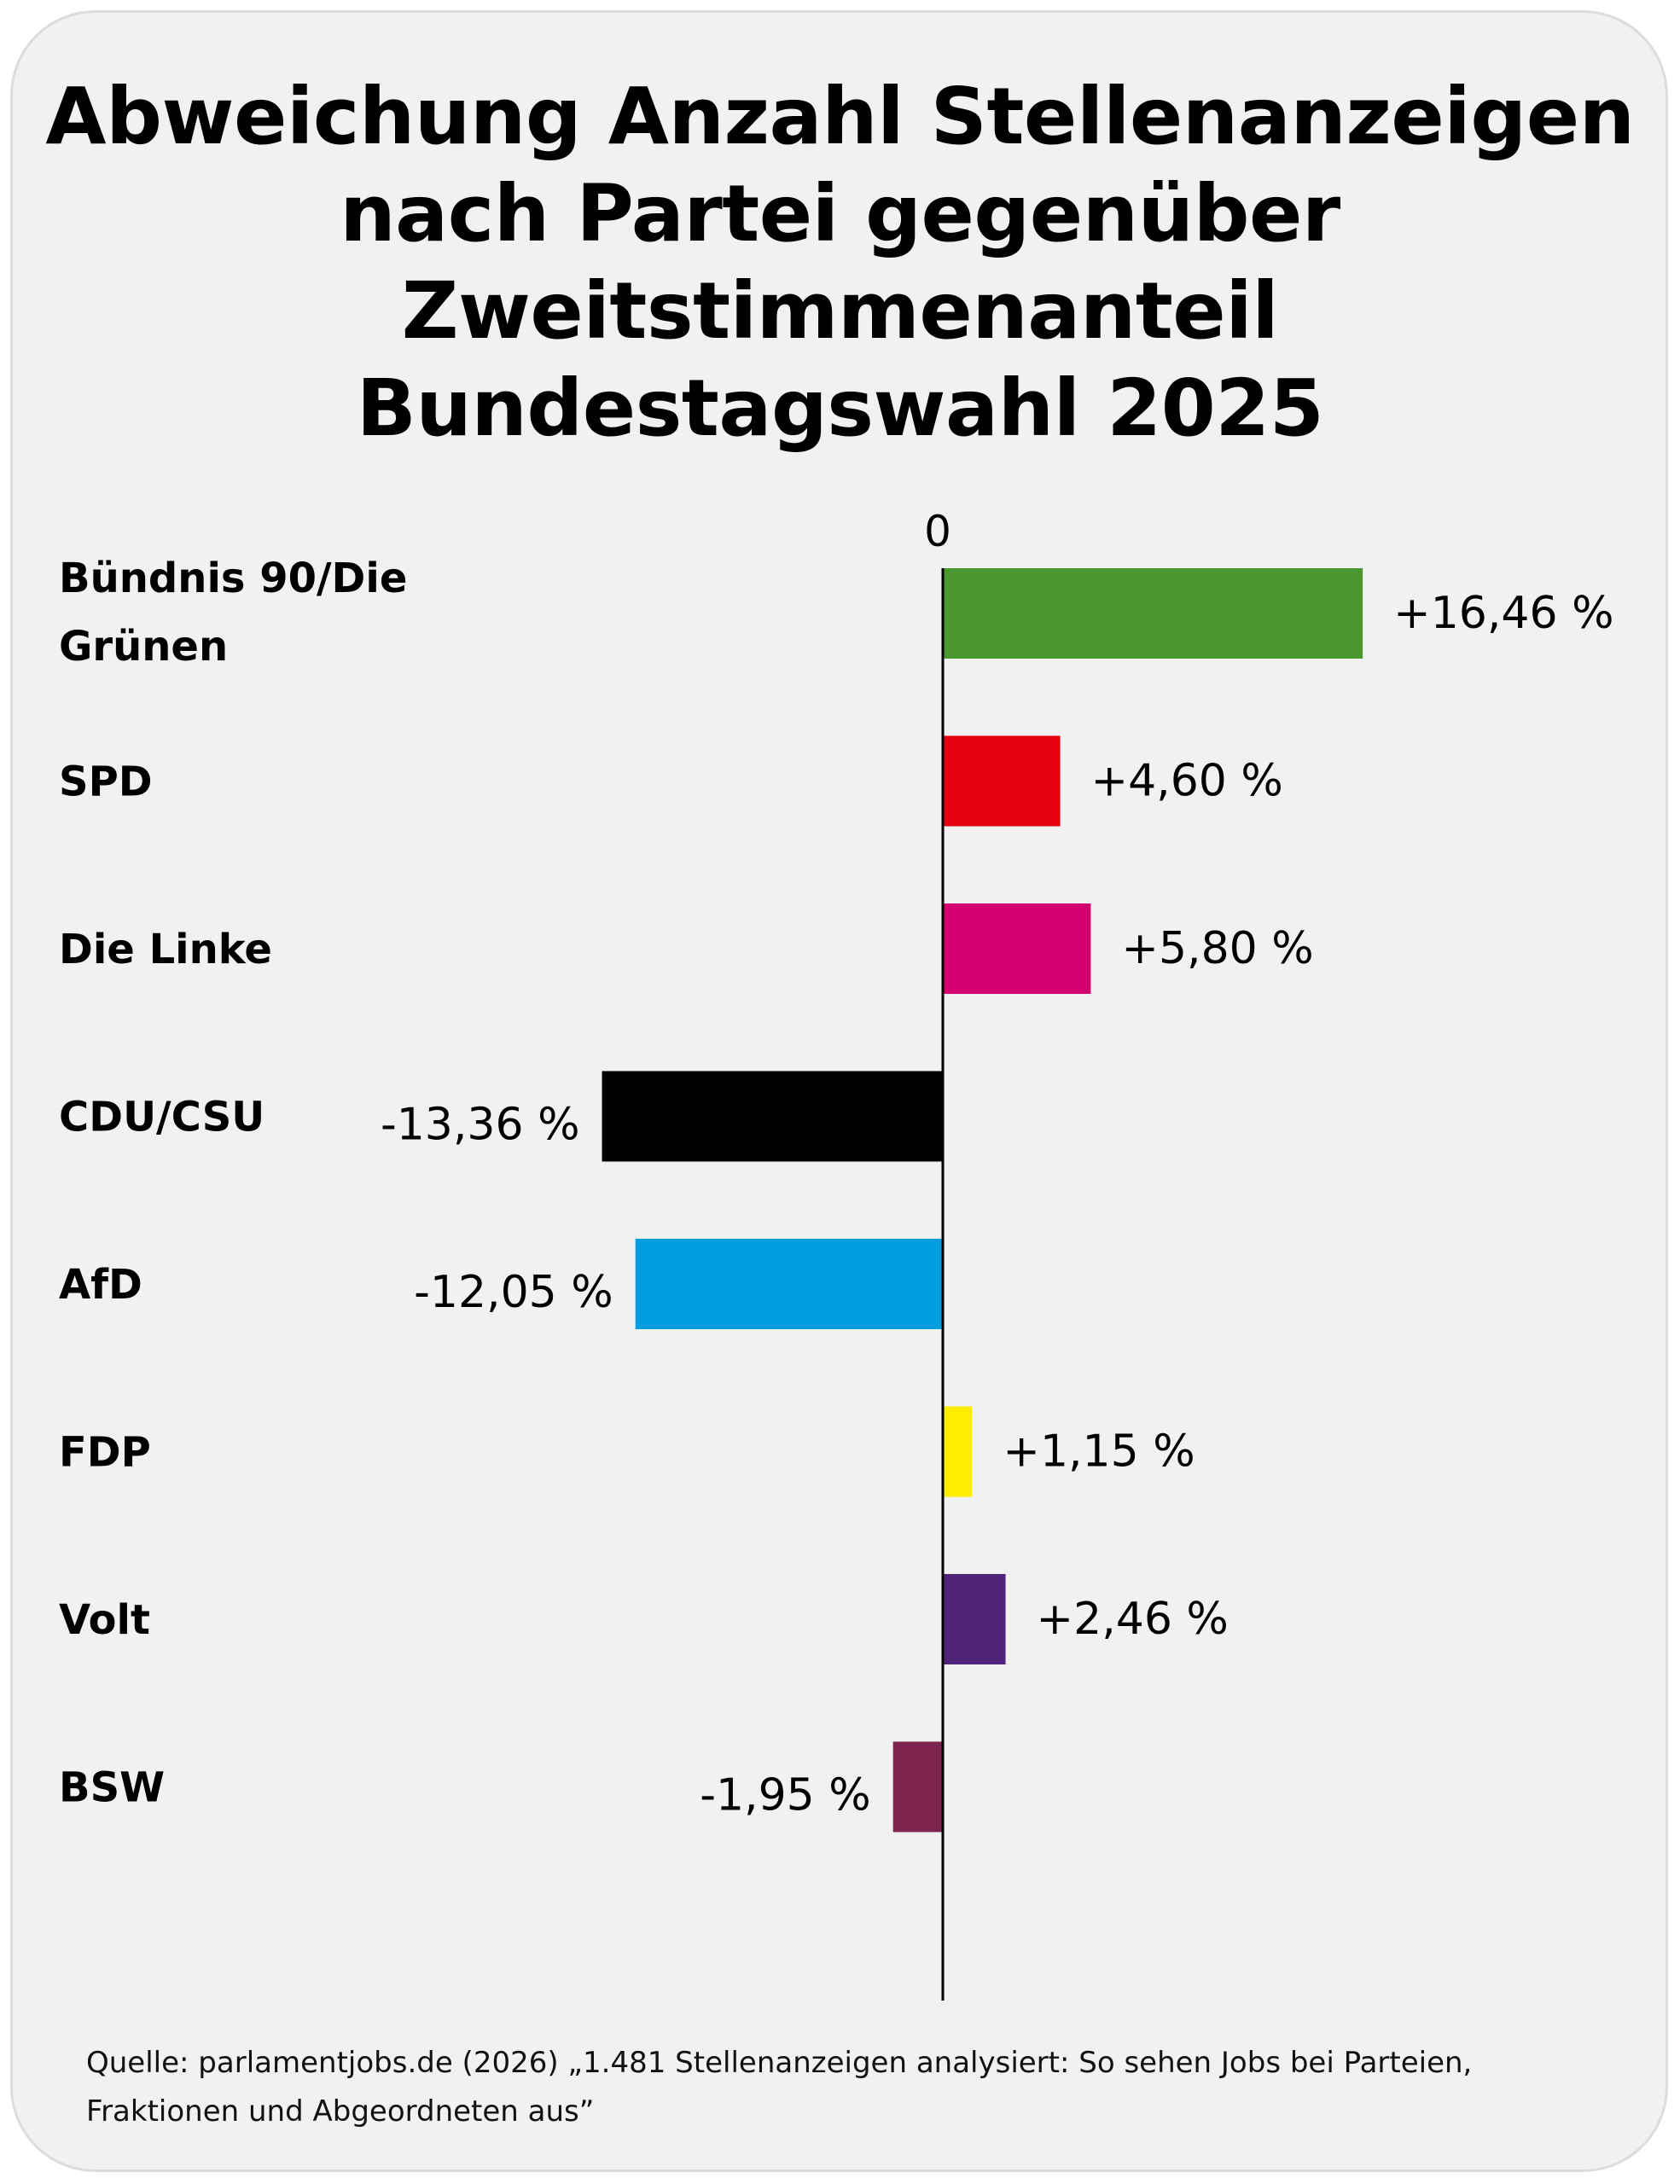  What do you see at coordinates (162, 1117) in the screenshot?
I see `category-label: CDU/CSU` at bounding box center [162, 1117].